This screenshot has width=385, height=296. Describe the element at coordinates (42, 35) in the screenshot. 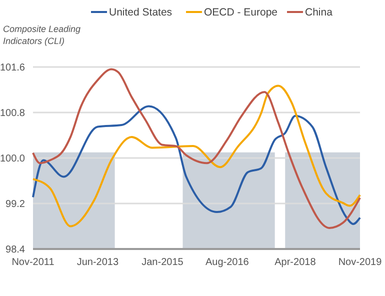

I see `y-axis-title: Composite Leading Indicators (CLI)` at that location.